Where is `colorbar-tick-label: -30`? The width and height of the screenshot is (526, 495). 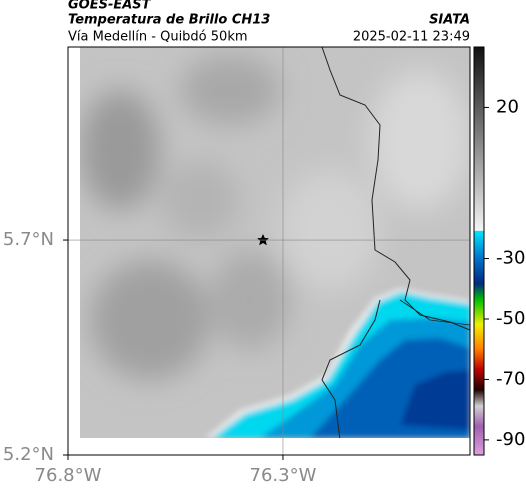
colorbar-tick-label: -30 is located at coordinates (510, 258).